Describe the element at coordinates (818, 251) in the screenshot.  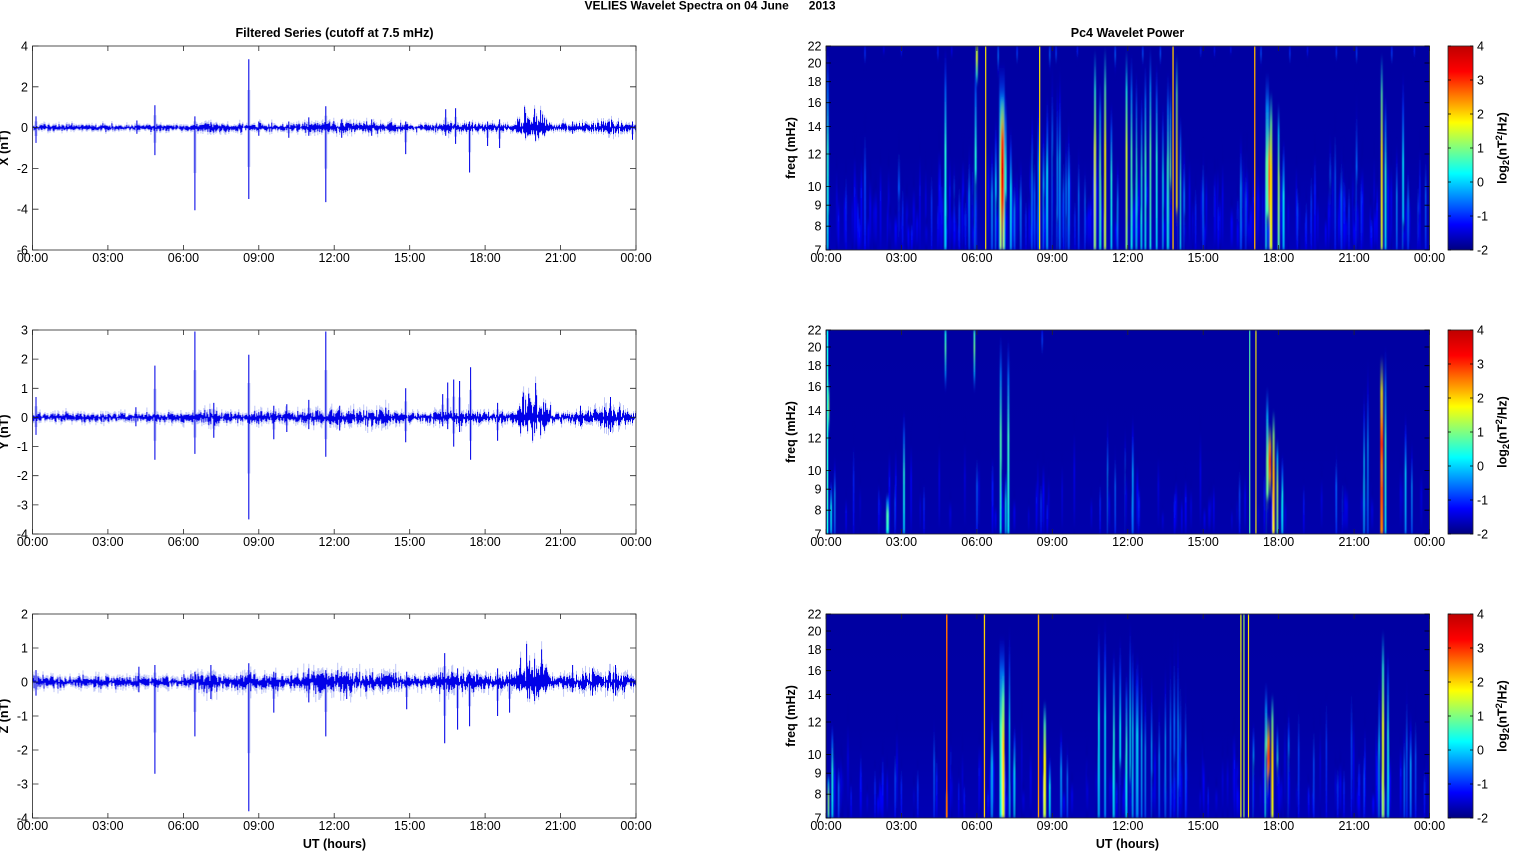
I see `svg-text: 7` at that location.